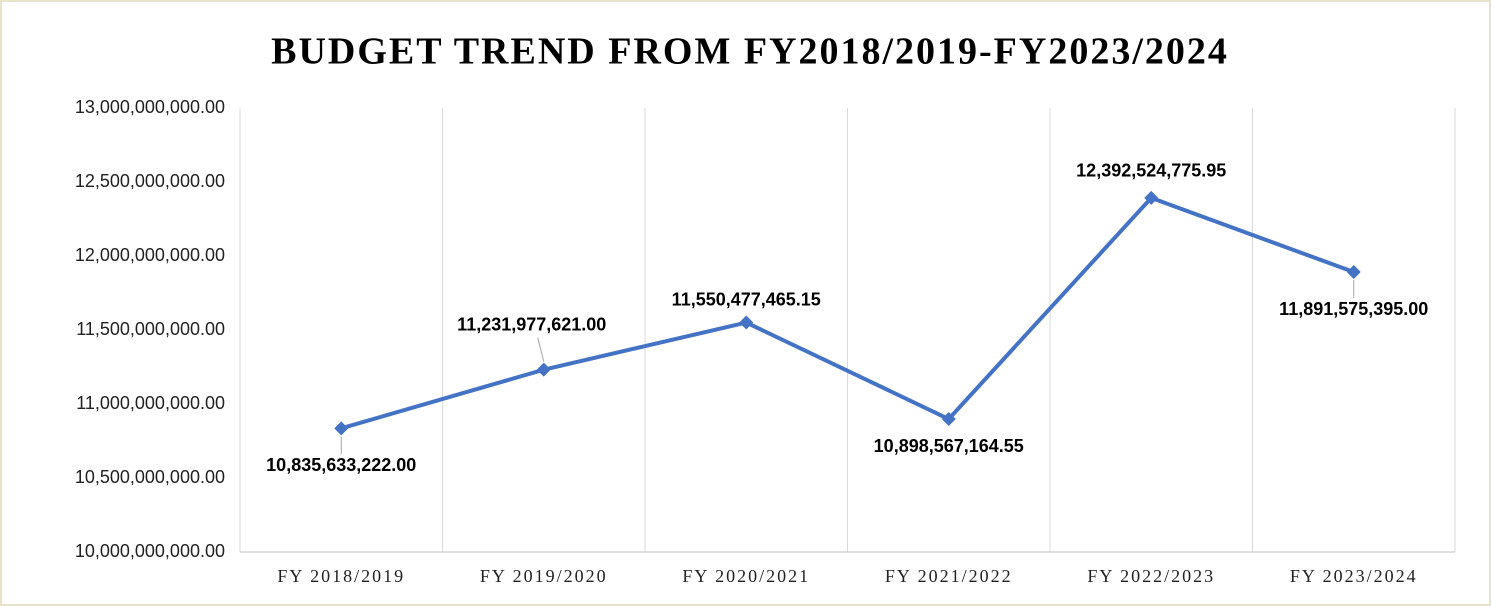 Image resolution: width=1491 pixels, height=606 pixels. What do you see at coordinates (150, 551) in the screenshot?
I see `y-tick-label: 10,000,000,000.00` at bounding box center [150, 551].